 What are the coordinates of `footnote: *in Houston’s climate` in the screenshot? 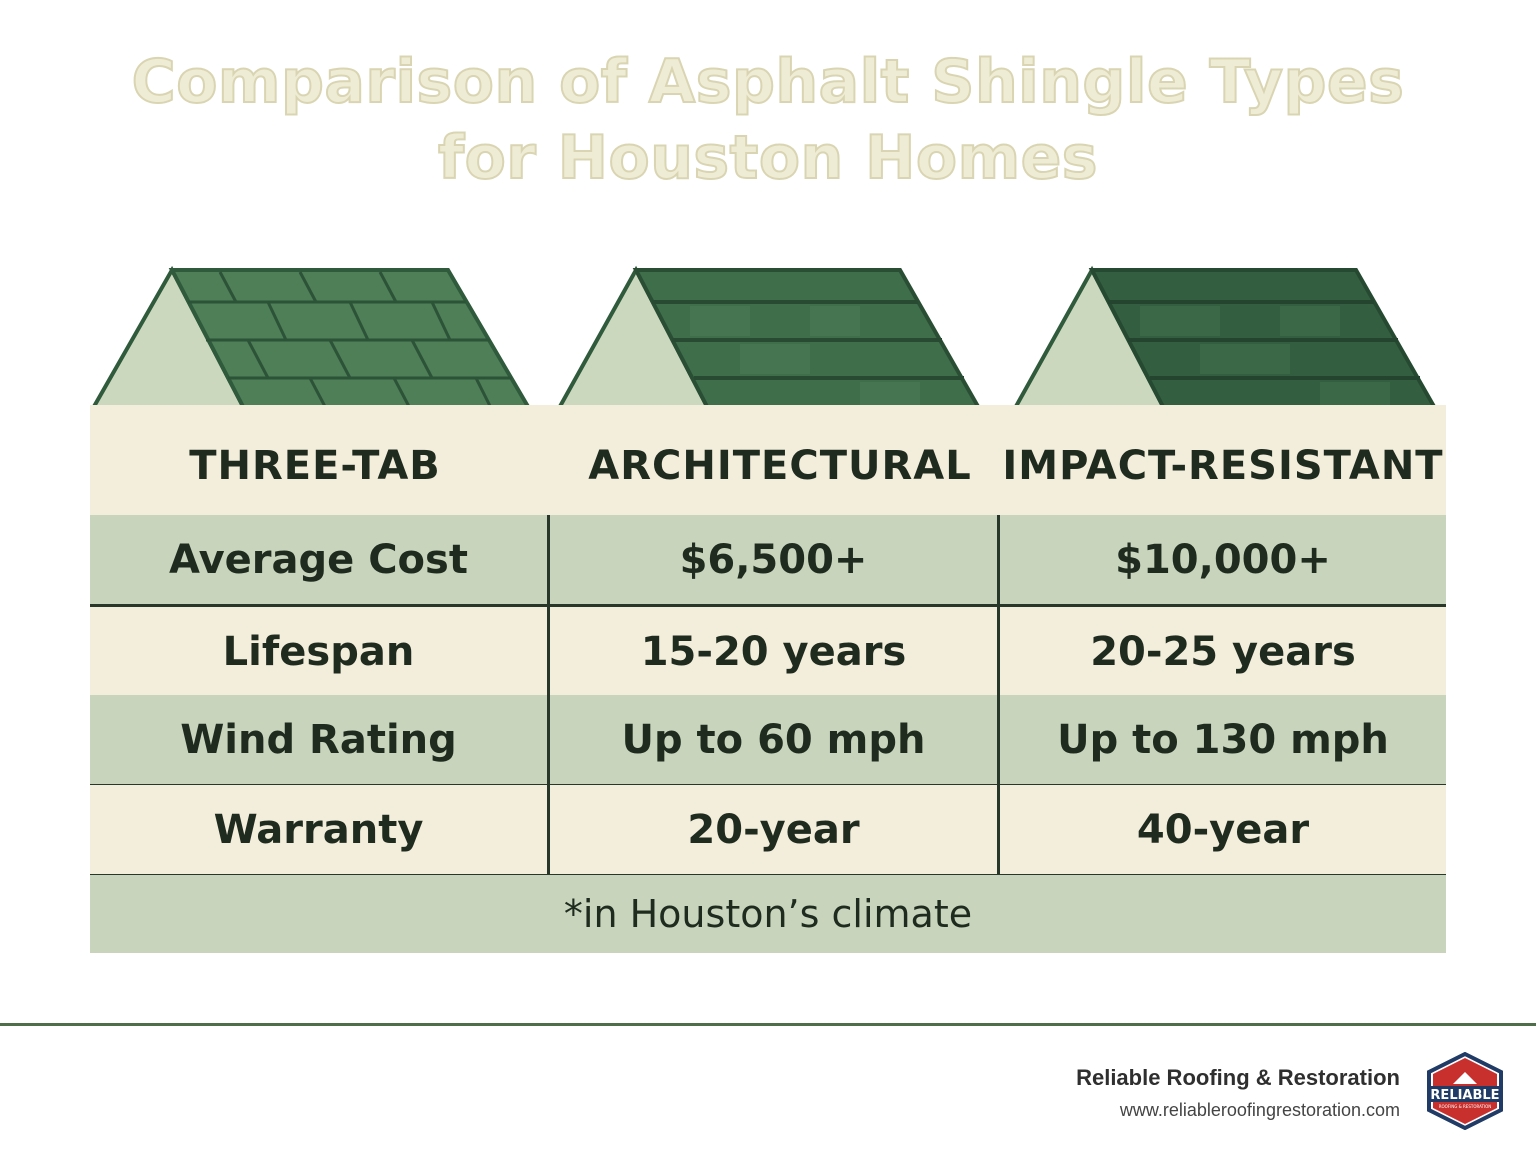 It's located at (768, 914).